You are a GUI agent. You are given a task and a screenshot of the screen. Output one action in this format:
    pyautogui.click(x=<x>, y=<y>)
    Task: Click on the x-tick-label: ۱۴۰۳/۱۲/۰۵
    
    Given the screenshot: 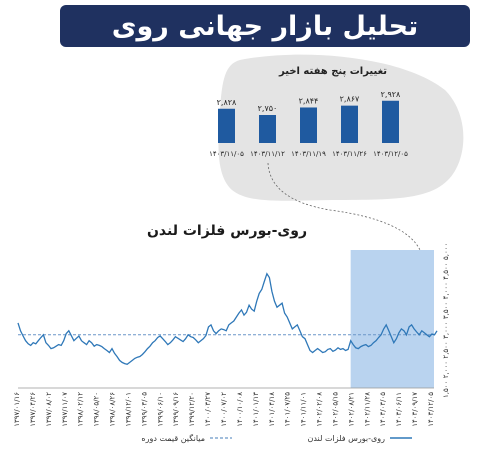 What is the action you would take?
    pyautogui.click(x=431, y=409)
    